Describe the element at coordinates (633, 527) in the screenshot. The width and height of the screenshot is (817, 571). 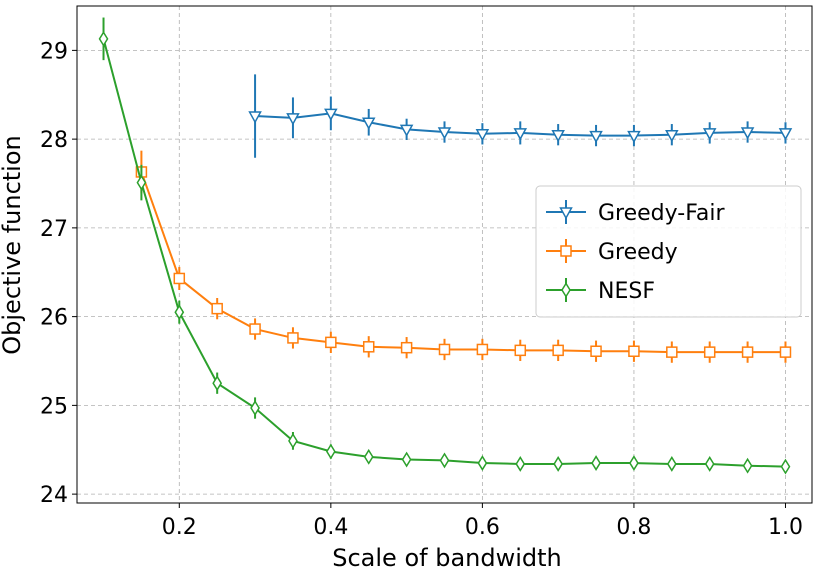
I see `x-tick-label: 0.8` at that location.